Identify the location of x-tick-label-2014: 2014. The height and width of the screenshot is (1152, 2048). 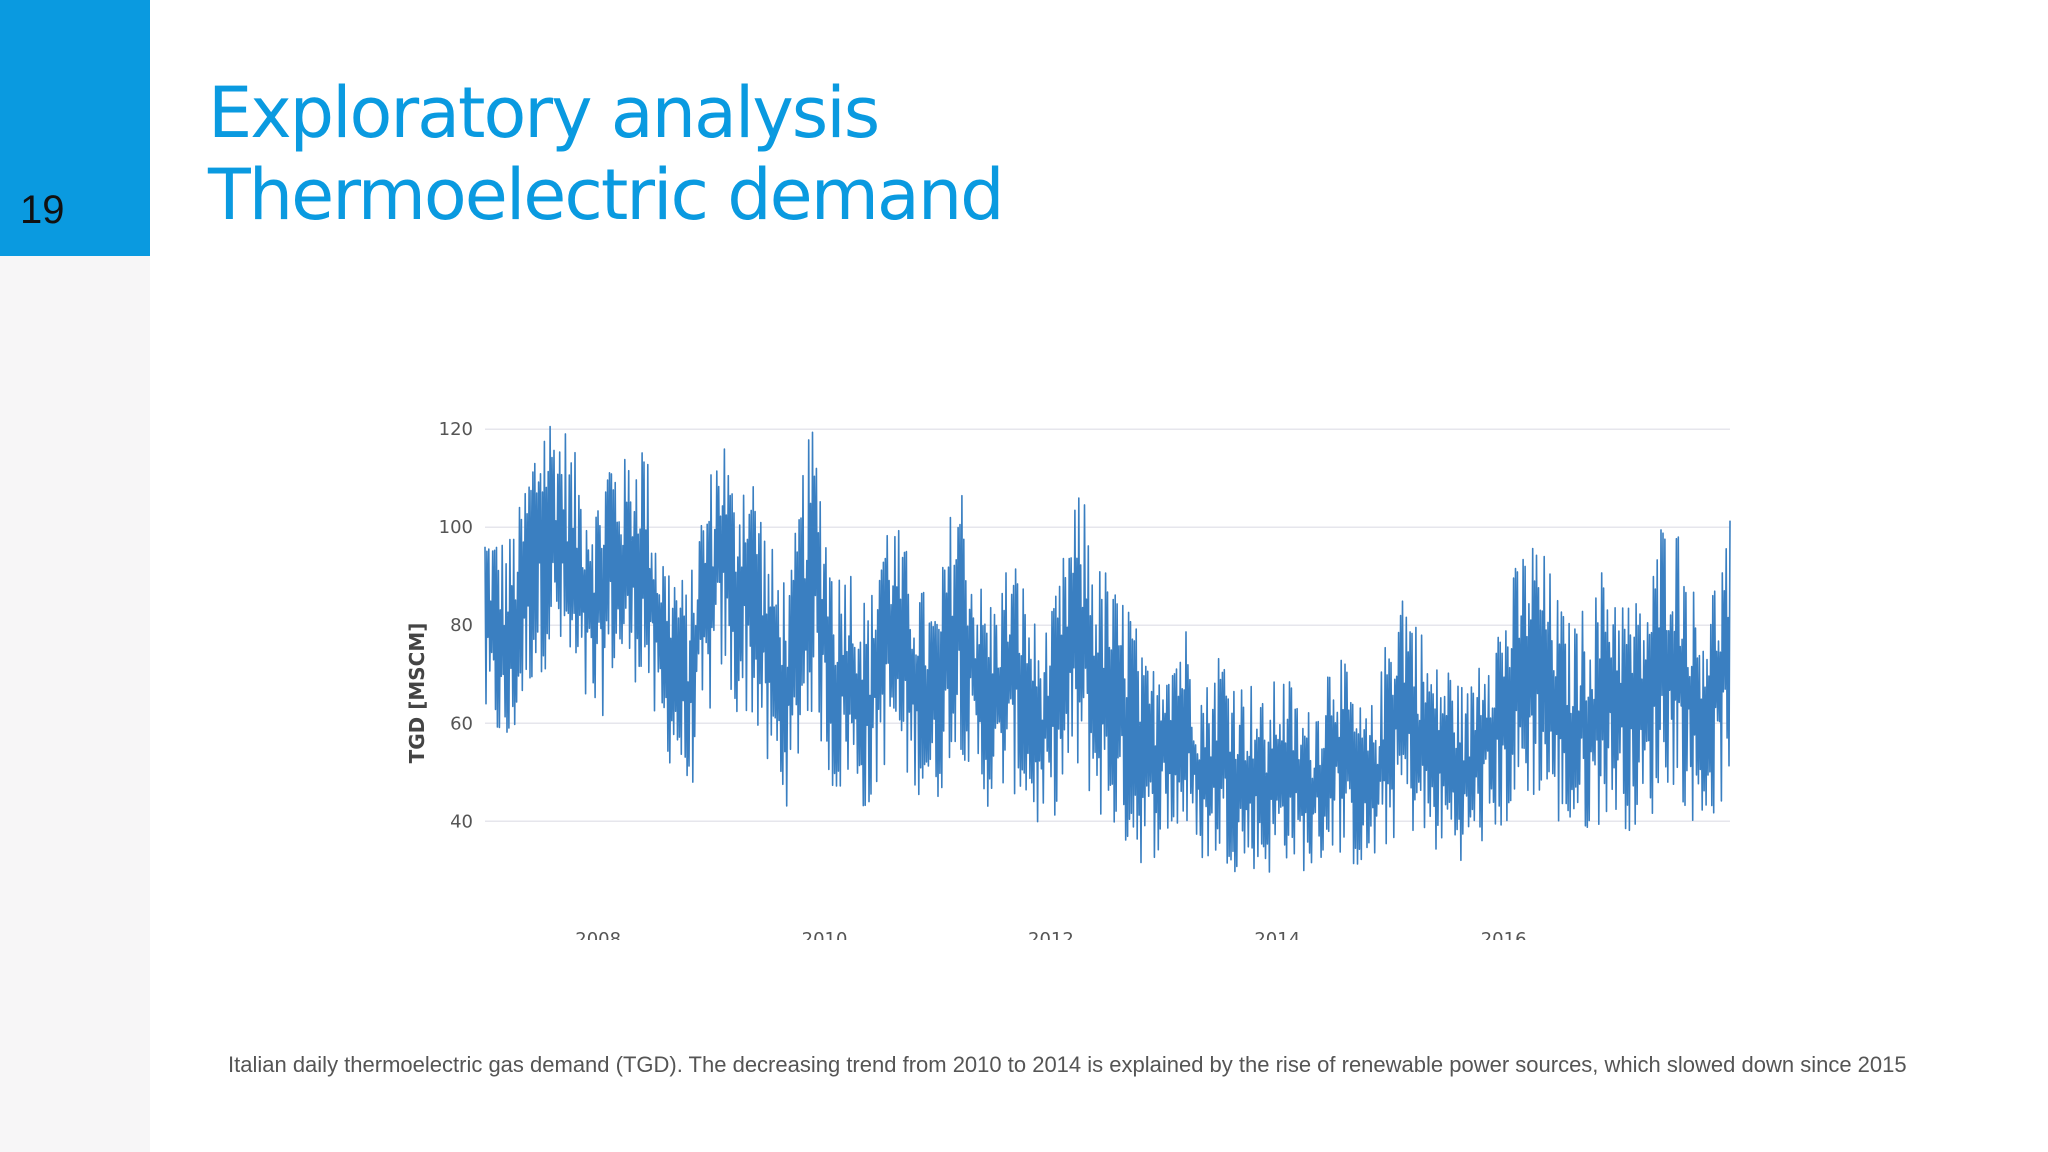
(1277, 934).